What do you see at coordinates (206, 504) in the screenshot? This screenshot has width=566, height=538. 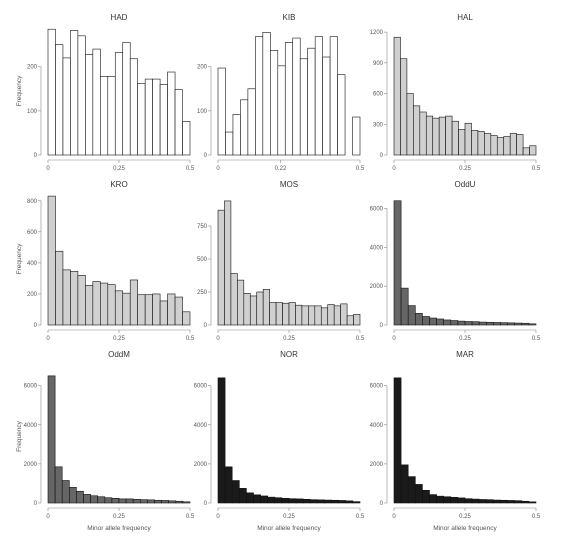 I see `y-tick-label: 0` at bounding box center [206, 504].